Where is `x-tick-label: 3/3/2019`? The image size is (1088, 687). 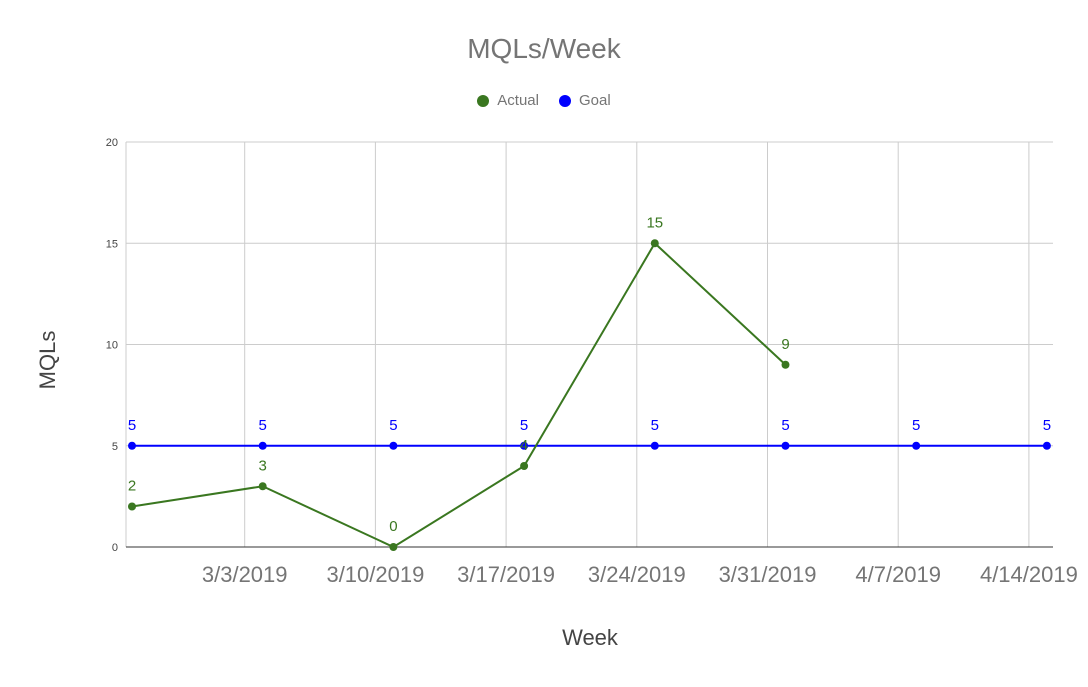 x-tick-label: 3/3/2019 is located at coordinates (245, 574).